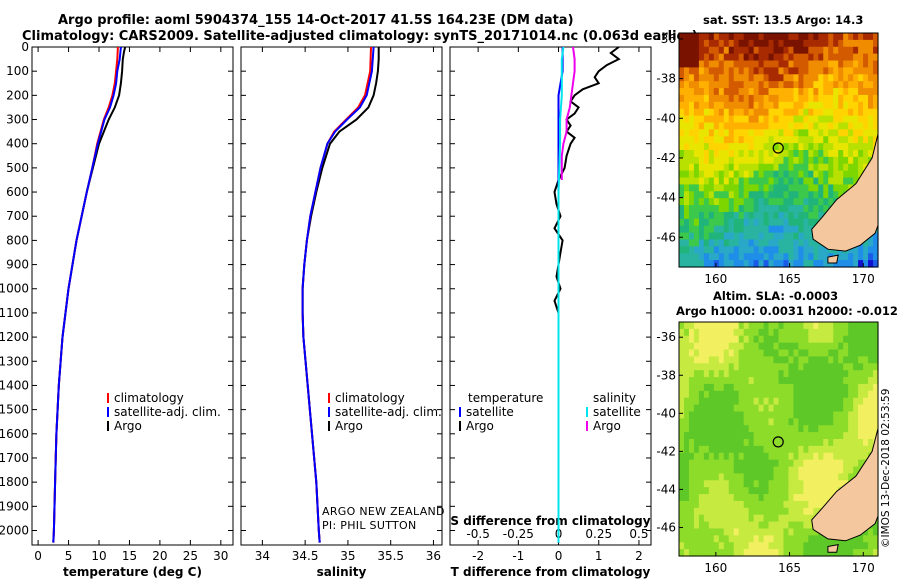 This screenshot has width=900, height=580. What do you see at coordinates (559, 556) in the screenshot?
I see `difference-xtick-label: 0` at bounding box center [559, 556].